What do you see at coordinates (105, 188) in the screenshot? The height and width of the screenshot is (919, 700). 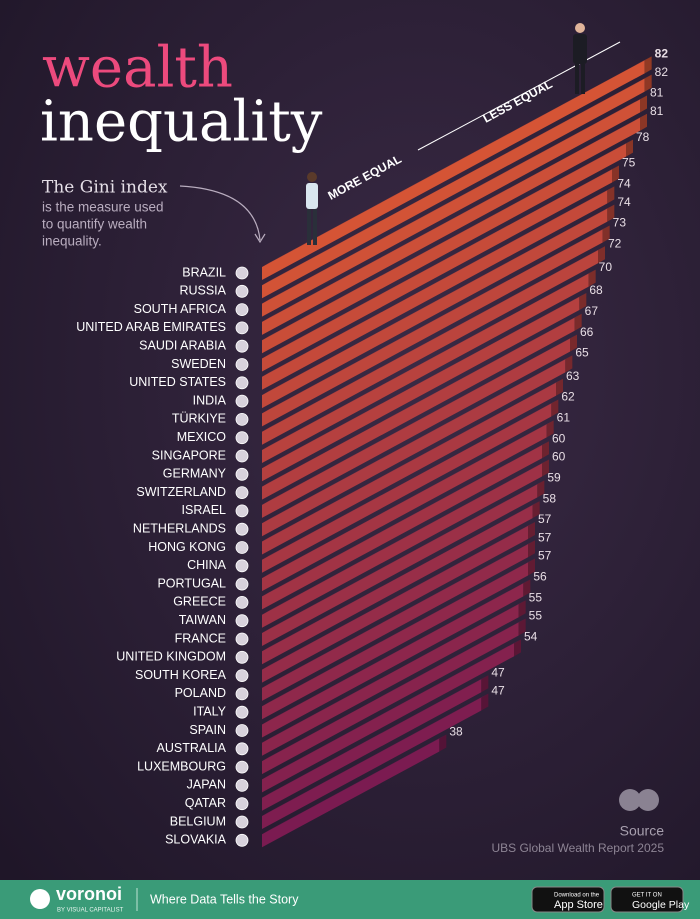 I see `intro-title: The Gini index` at bounding box center [105, 188].